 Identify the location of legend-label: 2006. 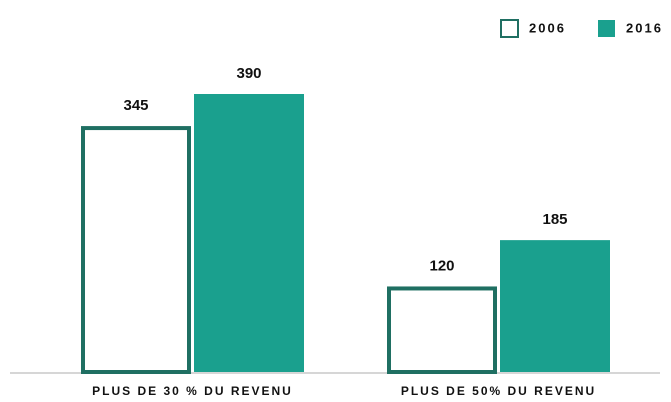
(547, 27).